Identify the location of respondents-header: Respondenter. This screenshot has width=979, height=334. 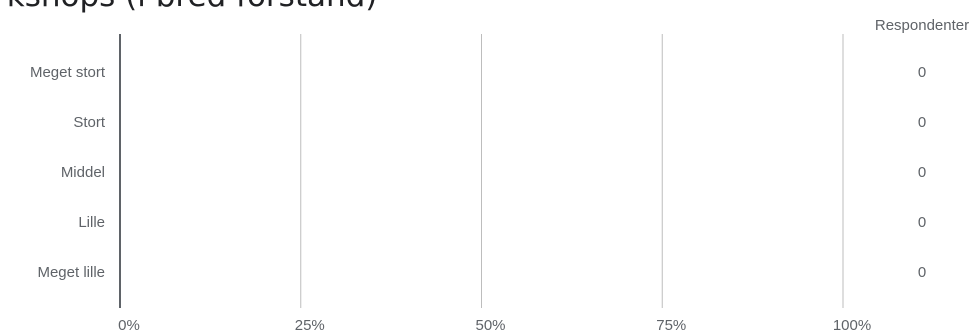
(922, 25).